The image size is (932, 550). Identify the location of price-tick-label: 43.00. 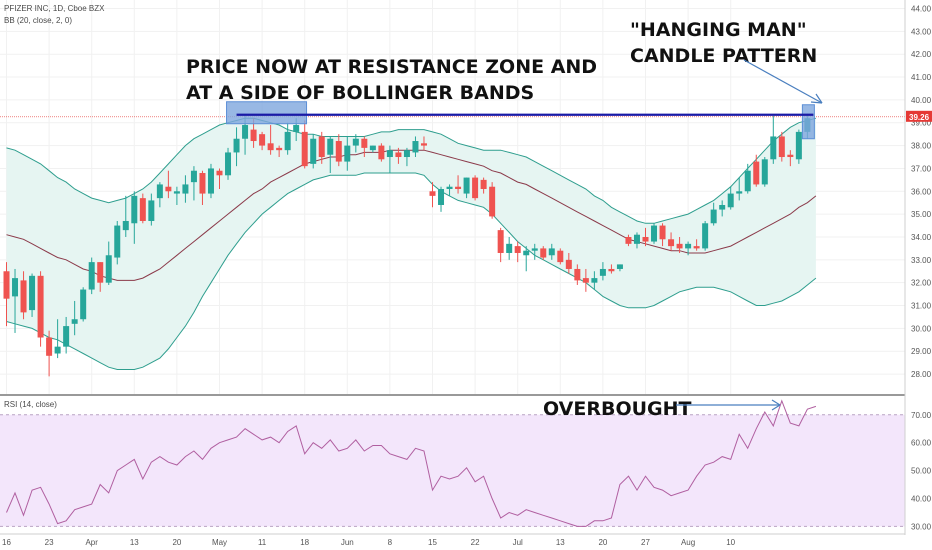
(921, 31).